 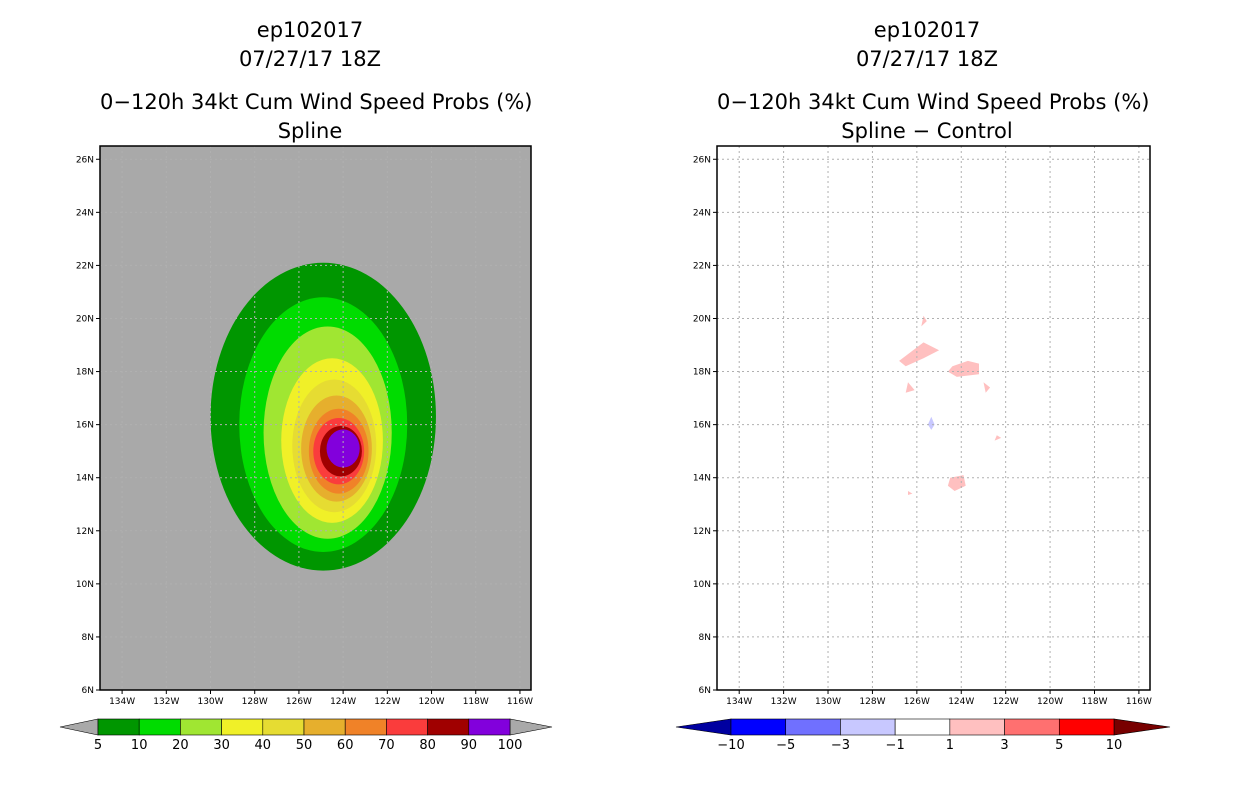 I want to click on colorbar-label: 100, so click(x=510, y=745).